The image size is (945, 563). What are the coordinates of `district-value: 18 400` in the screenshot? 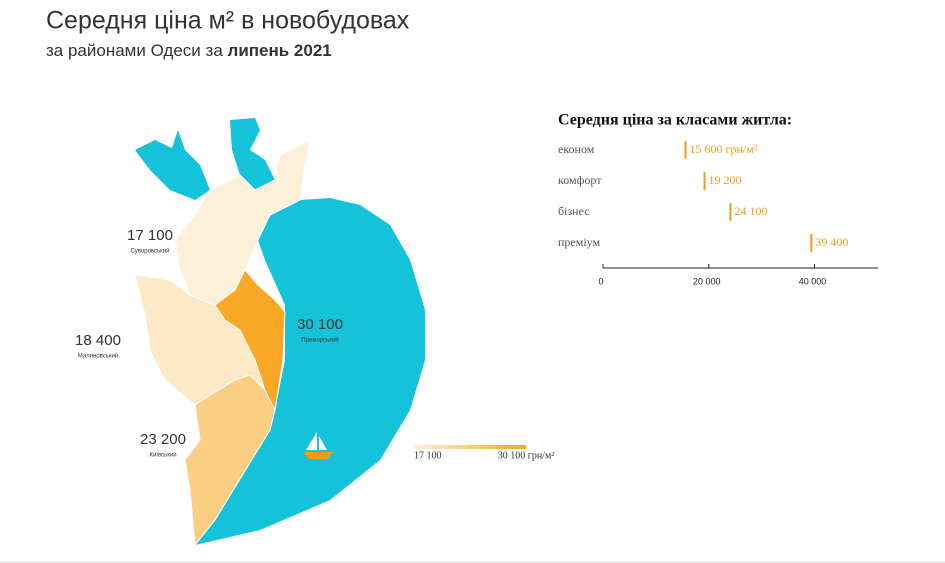 It's located at (98, 340).